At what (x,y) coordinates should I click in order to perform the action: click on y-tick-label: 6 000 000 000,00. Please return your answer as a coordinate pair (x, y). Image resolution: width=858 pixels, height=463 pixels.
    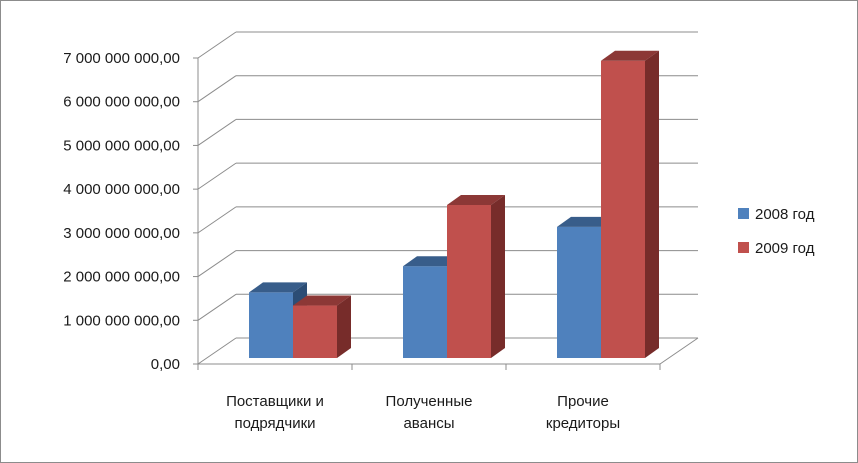
    Looking at the image, I should click on (121, 102).